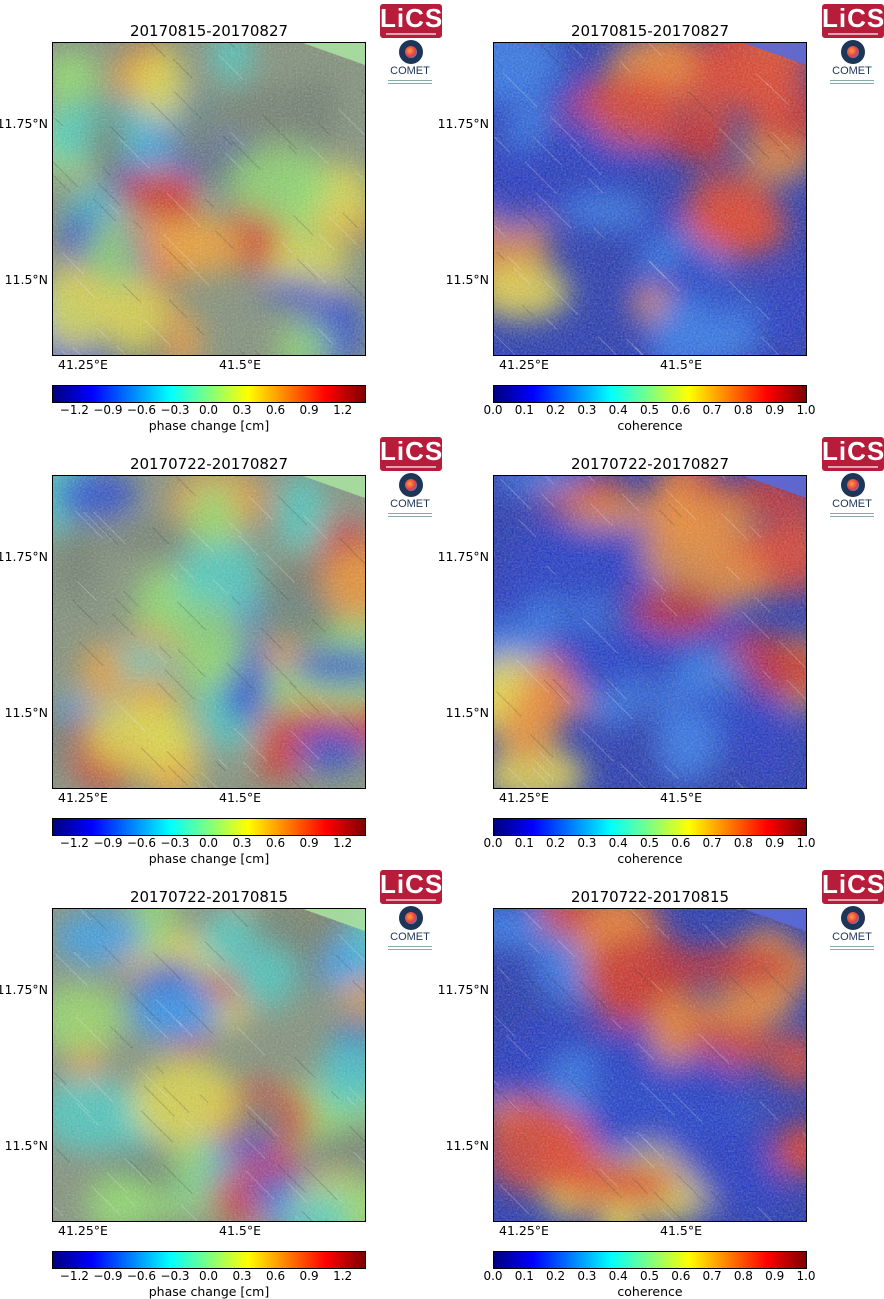  What do you see at coordinates (743, 1276) in the screenshot?
I see `colorbar-tick-label: 0.8` at bounding box center [743, 1276].